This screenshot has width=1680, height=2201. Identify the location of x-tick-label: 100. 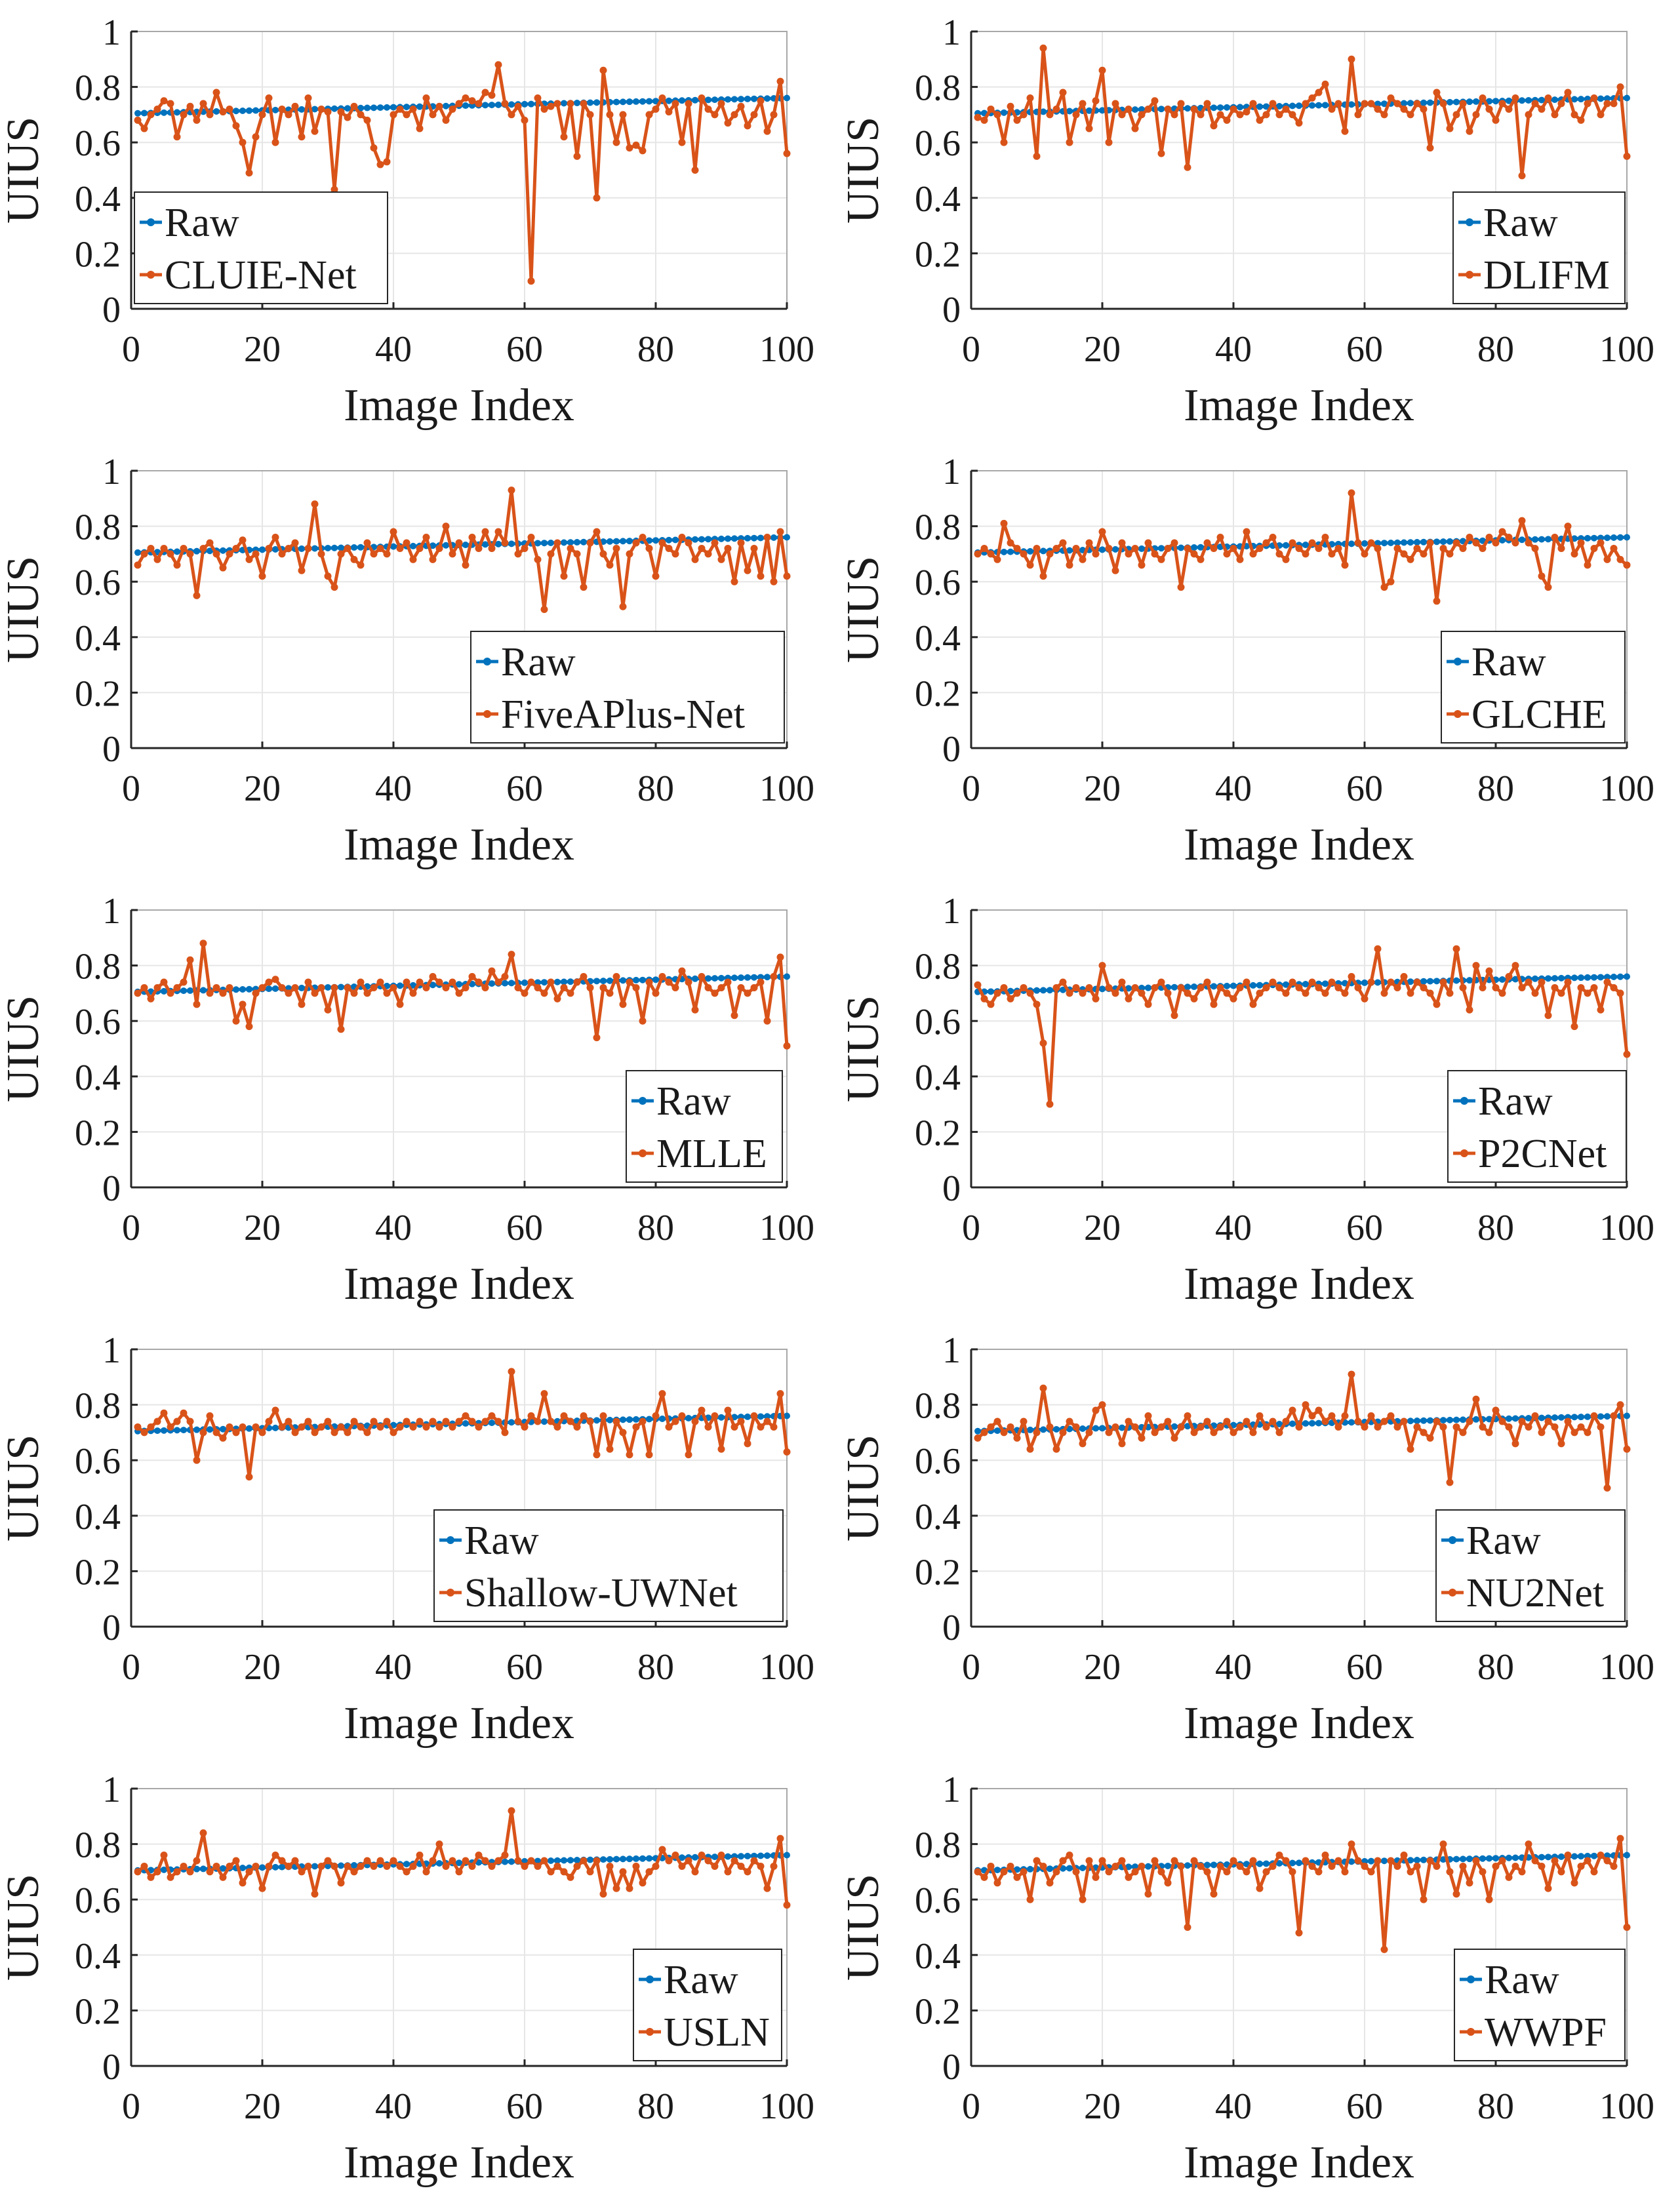
(1626, 1228).